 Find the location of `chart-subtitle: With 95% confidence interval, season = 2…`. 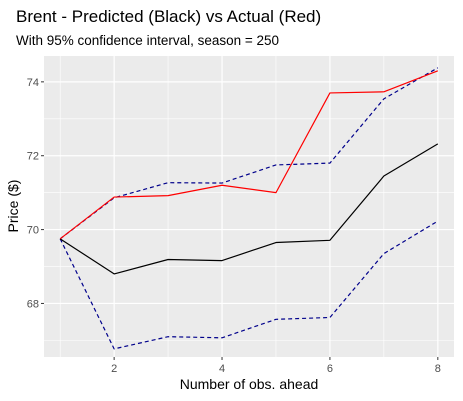

chart-subtitle: With 95% confidence interval, season = 2… is located at coordinates (147, 40).